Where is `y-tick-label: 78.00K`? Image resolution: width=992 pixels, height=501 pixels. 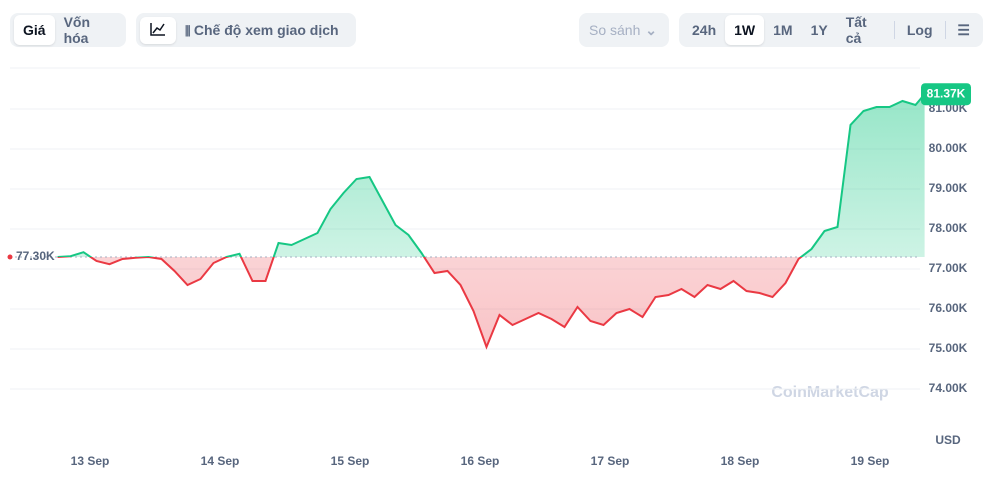
y-tick-label: 78.00K is located at coordinates (948, 228).